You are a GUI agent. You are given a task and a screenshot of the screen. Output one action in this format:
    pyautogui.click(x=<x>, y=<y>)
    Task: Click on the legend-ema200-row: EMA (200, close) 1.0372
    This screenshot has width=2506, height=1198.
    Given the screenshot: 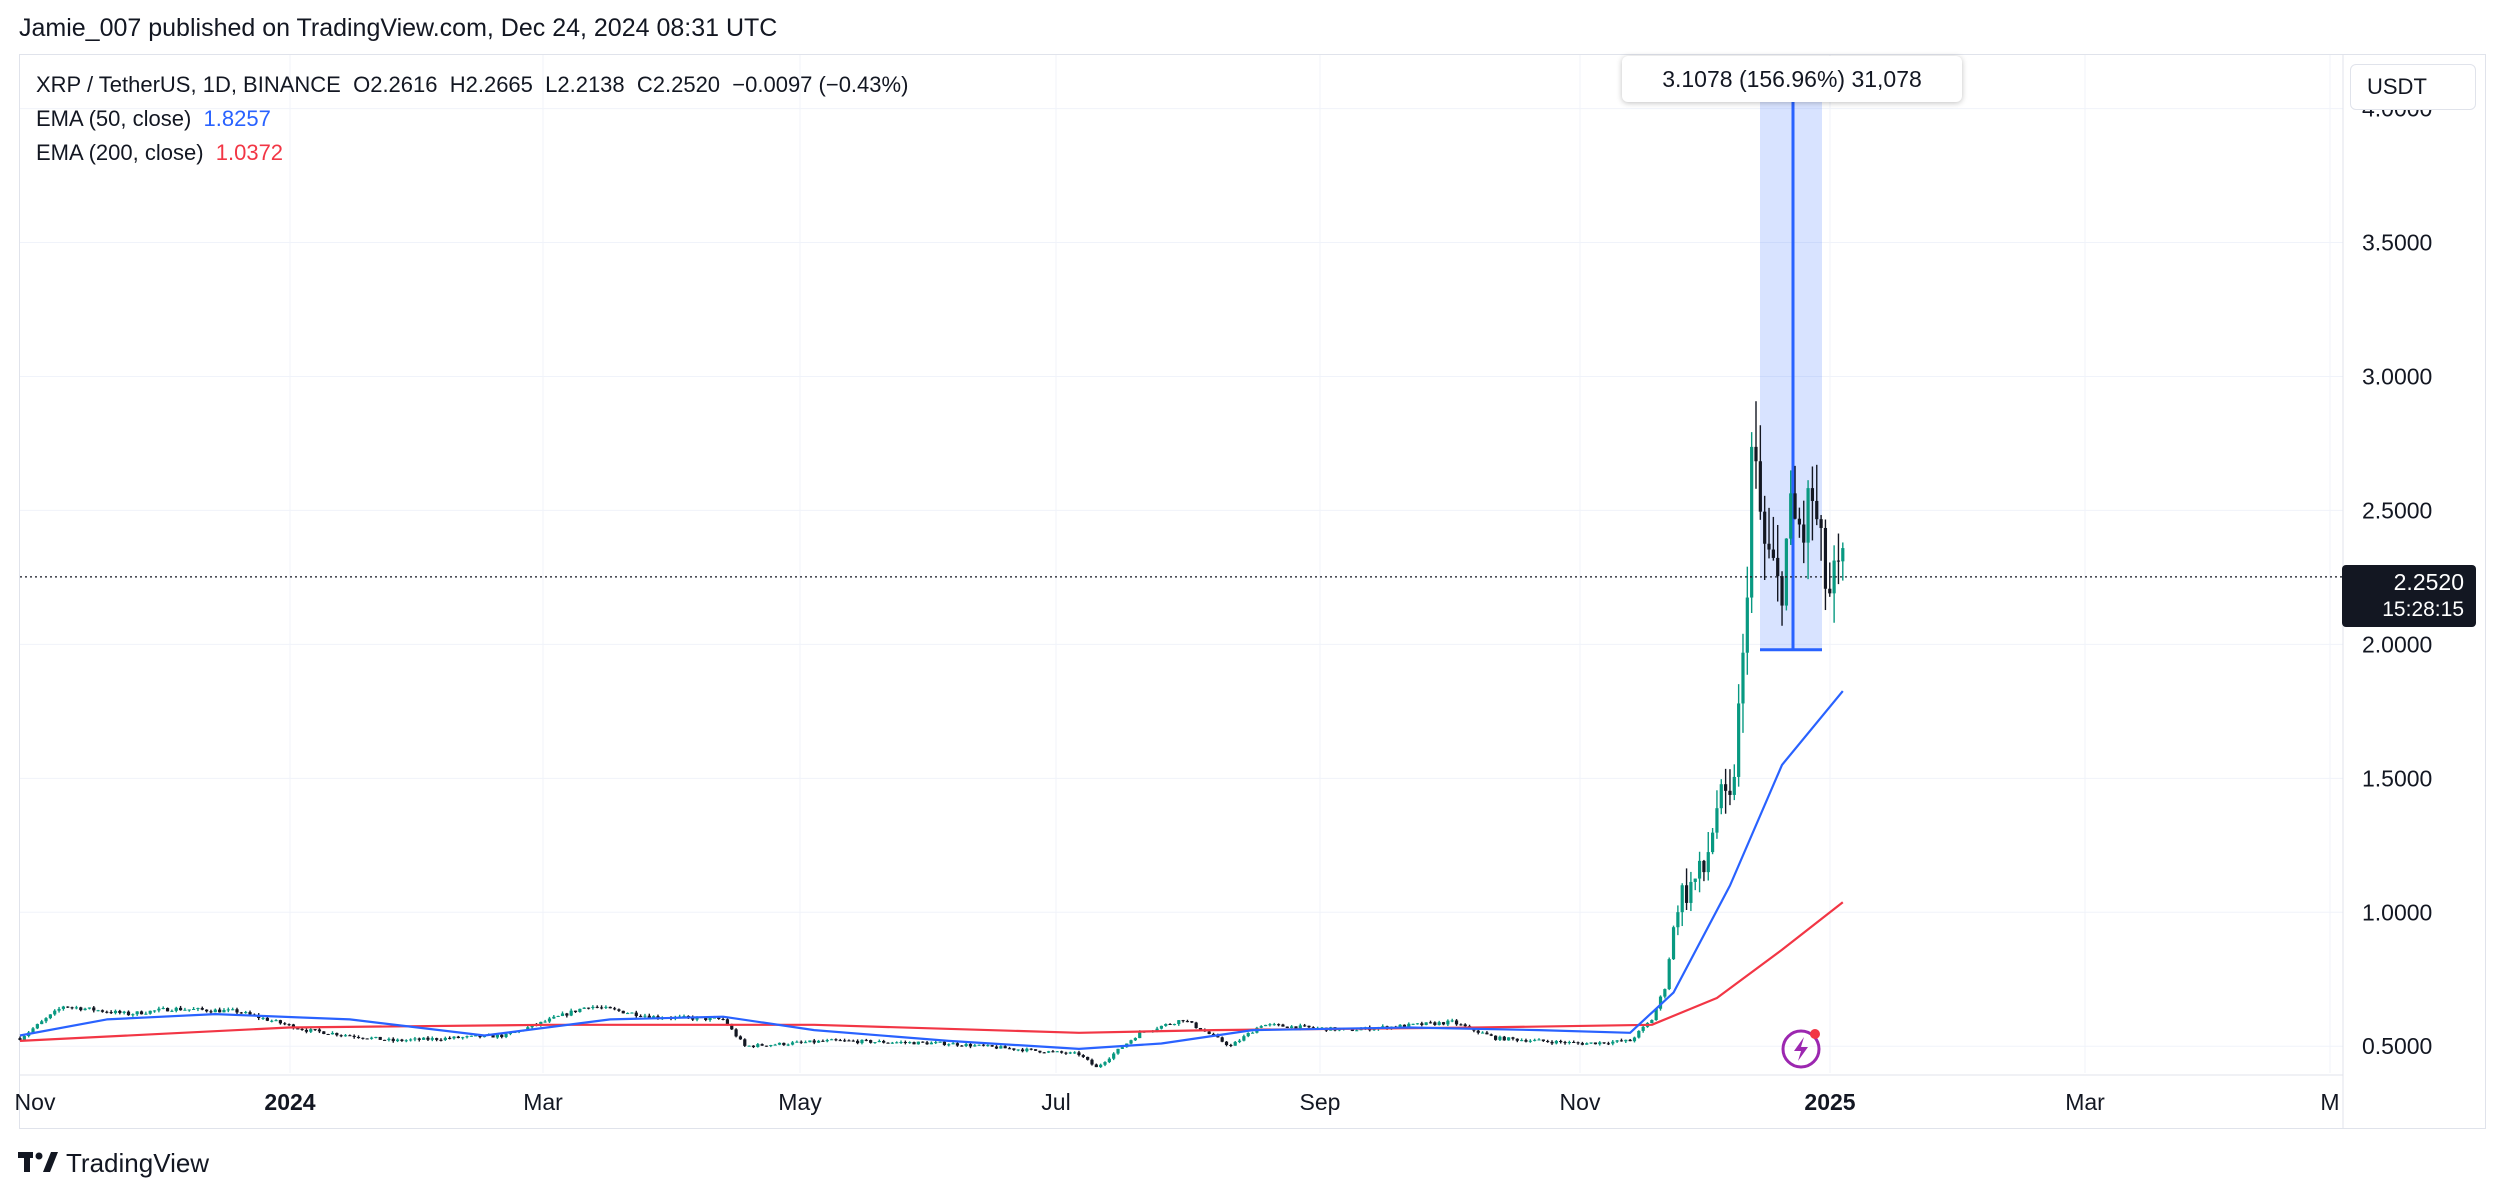 What is the action you would take?
    pyautogui.click(x=159, y=153)
    